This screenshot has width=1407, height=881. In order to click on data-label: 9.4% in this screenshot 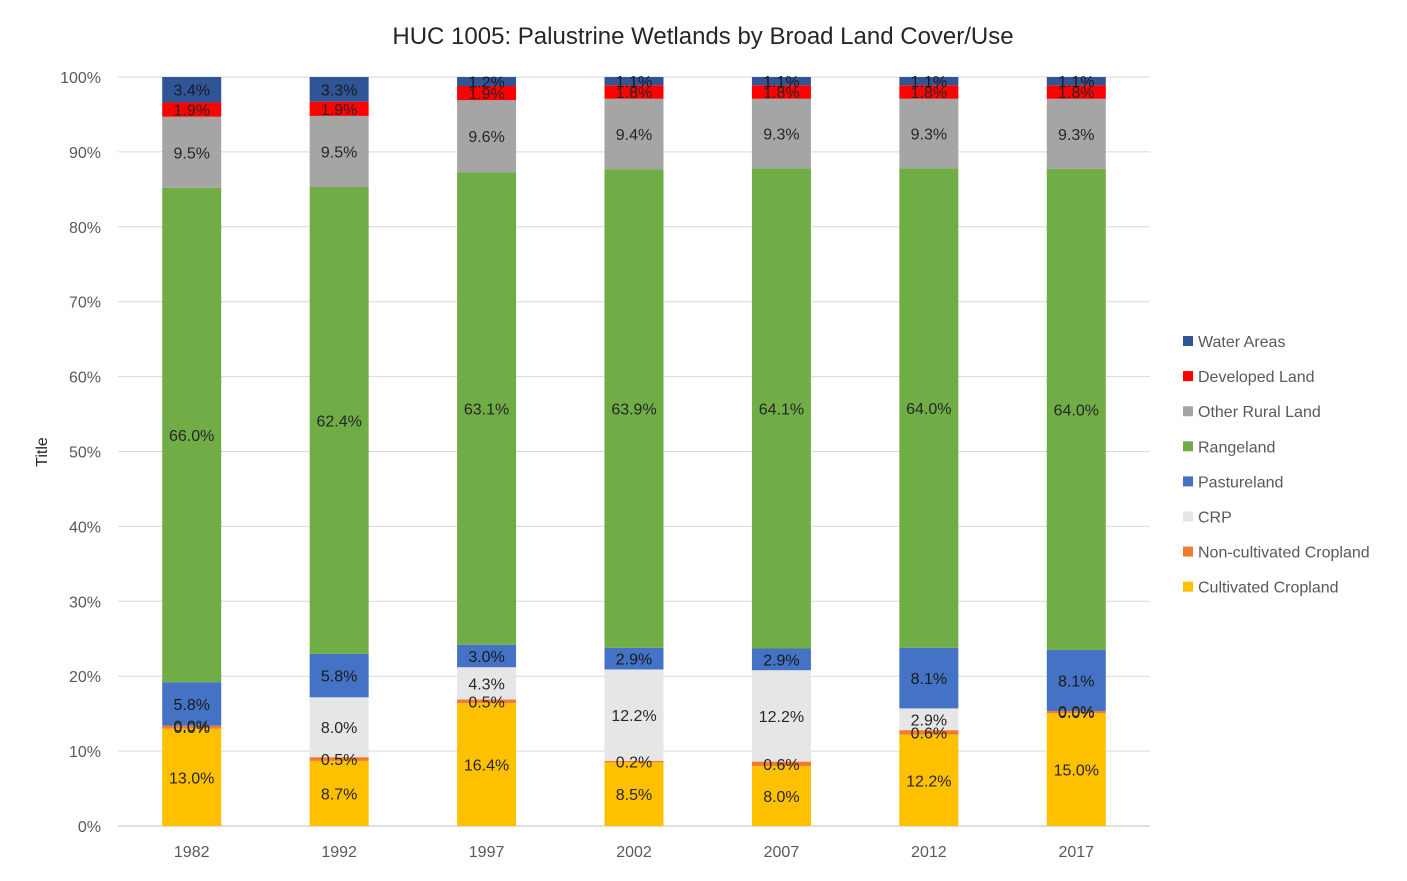, I will do `click(634, 135)`.